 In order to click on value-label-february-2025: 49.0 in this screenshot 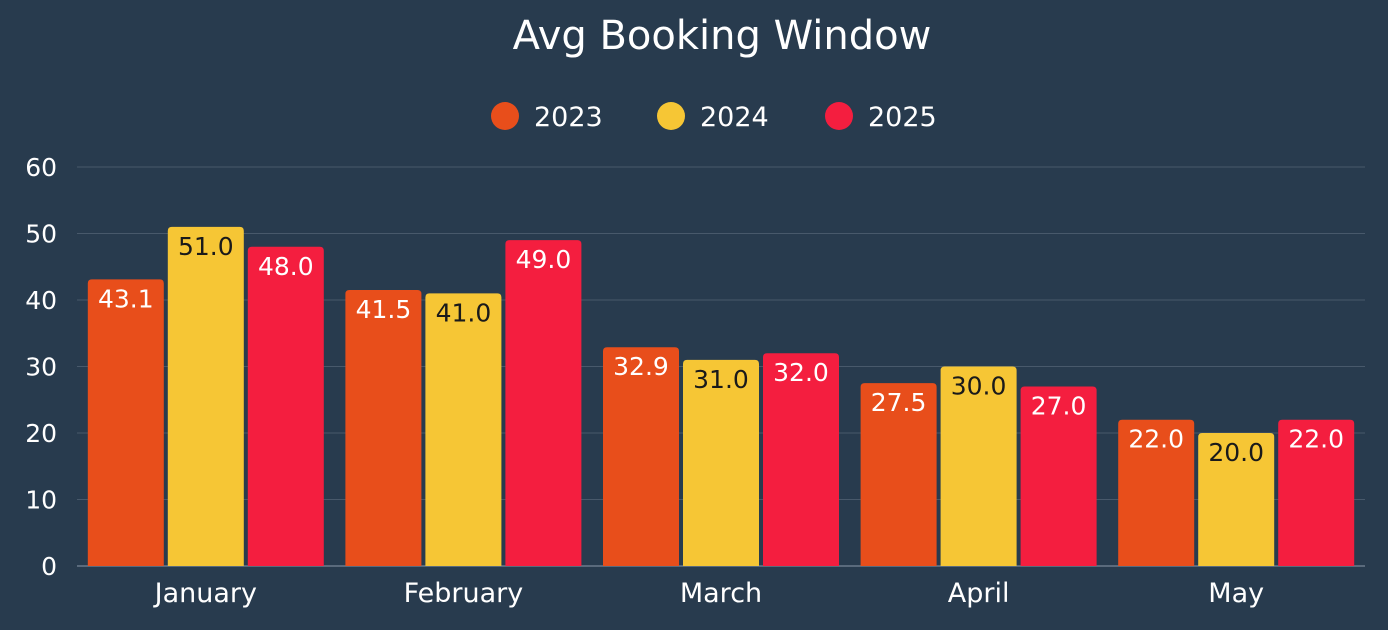, I will do `click(544, 259)`.